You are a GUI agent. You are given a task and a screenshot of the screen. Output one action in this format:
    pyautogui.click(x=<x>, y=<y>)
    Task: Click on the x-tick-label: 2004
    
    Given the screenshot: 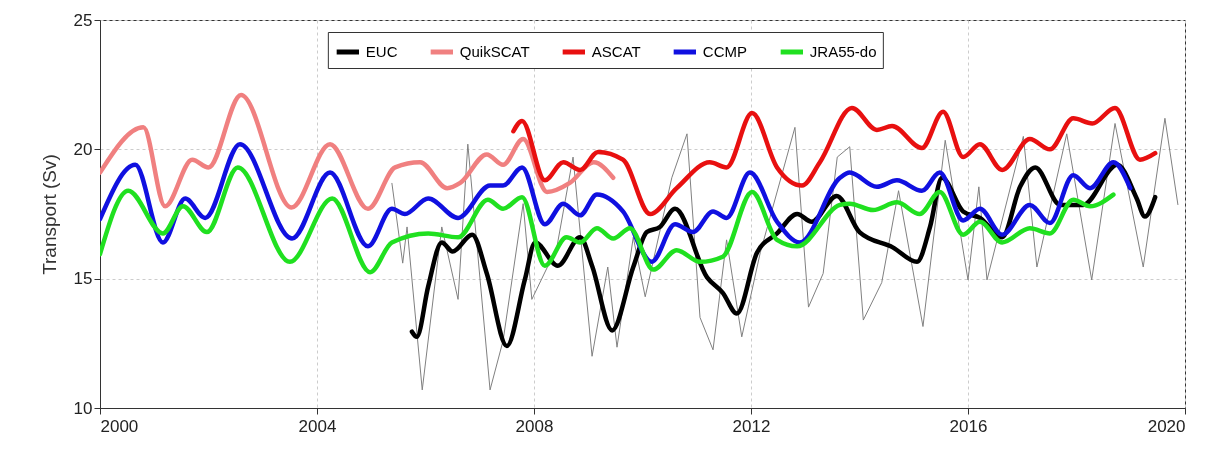 What is the action you would take?
    pyautogui.click(x=317, y=426)
    